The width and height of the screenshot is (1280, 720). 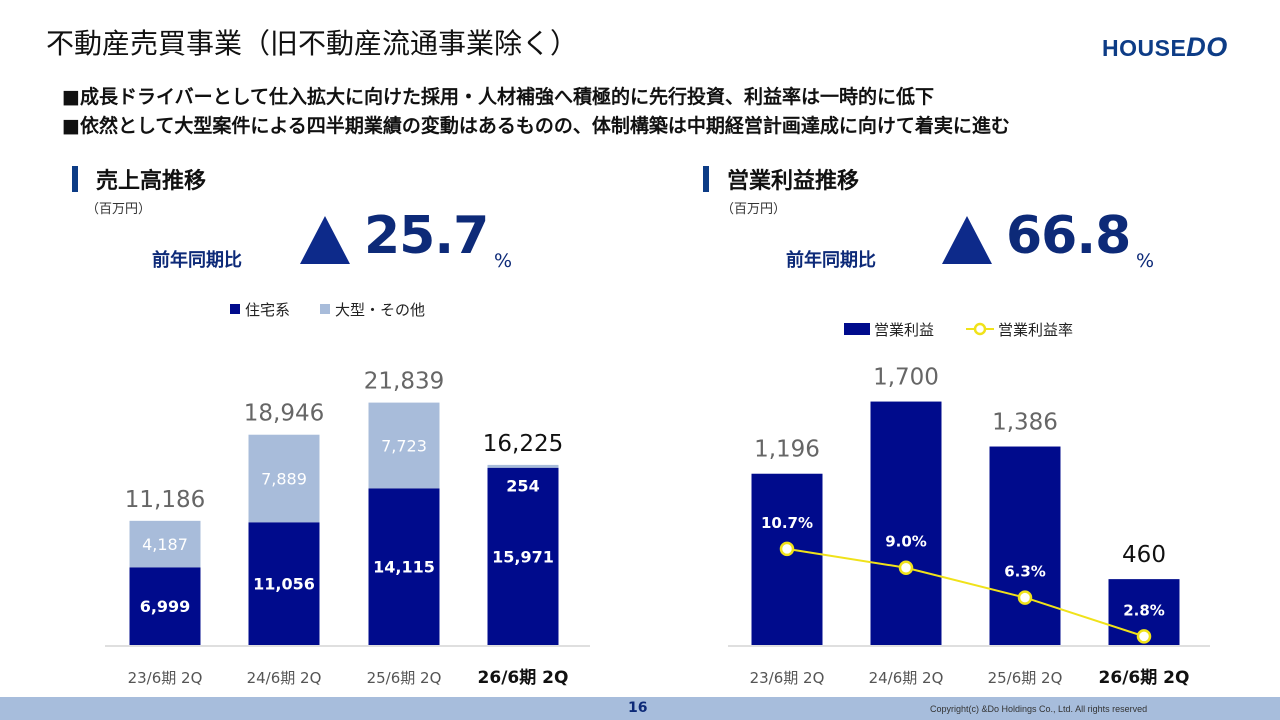 I want to click on bar-data-label: 15,971, so click(x=523, y=556).